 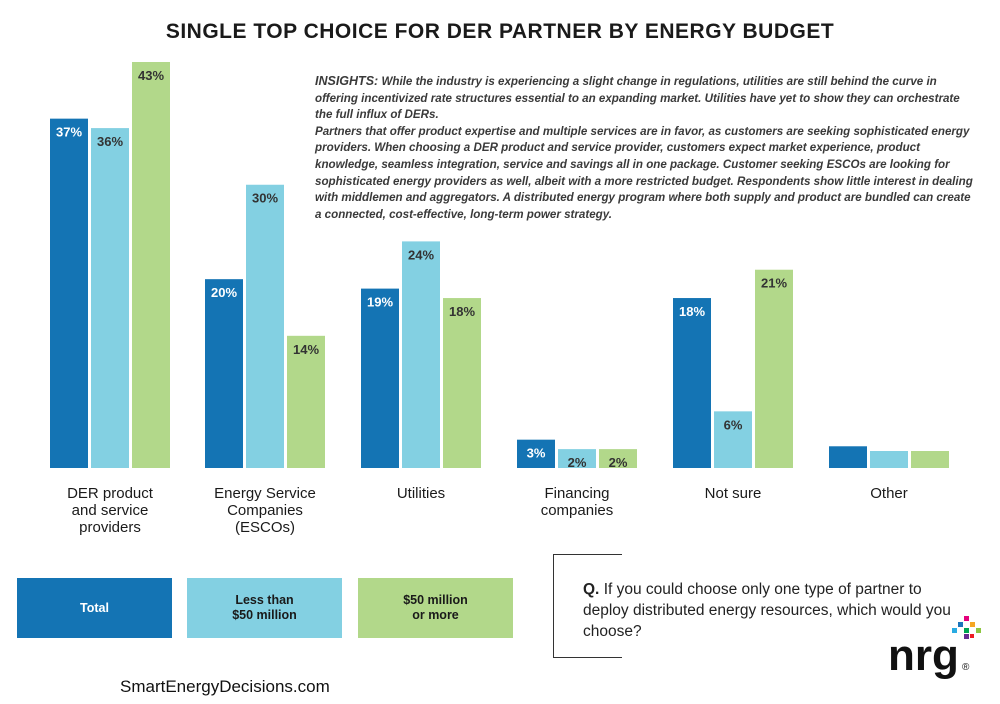 I want to click on category-label: Financing, so click(x=576, y=493).